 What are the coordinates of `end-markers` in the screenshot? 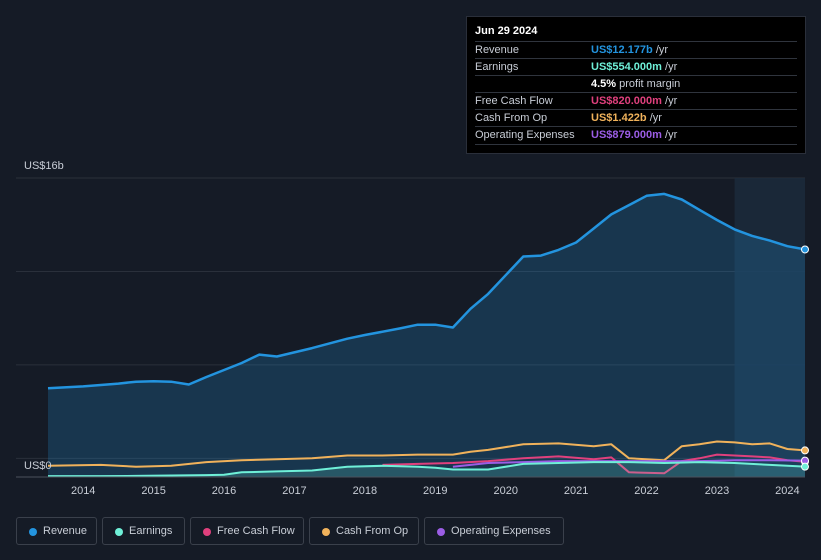 It's located at (805, 358).